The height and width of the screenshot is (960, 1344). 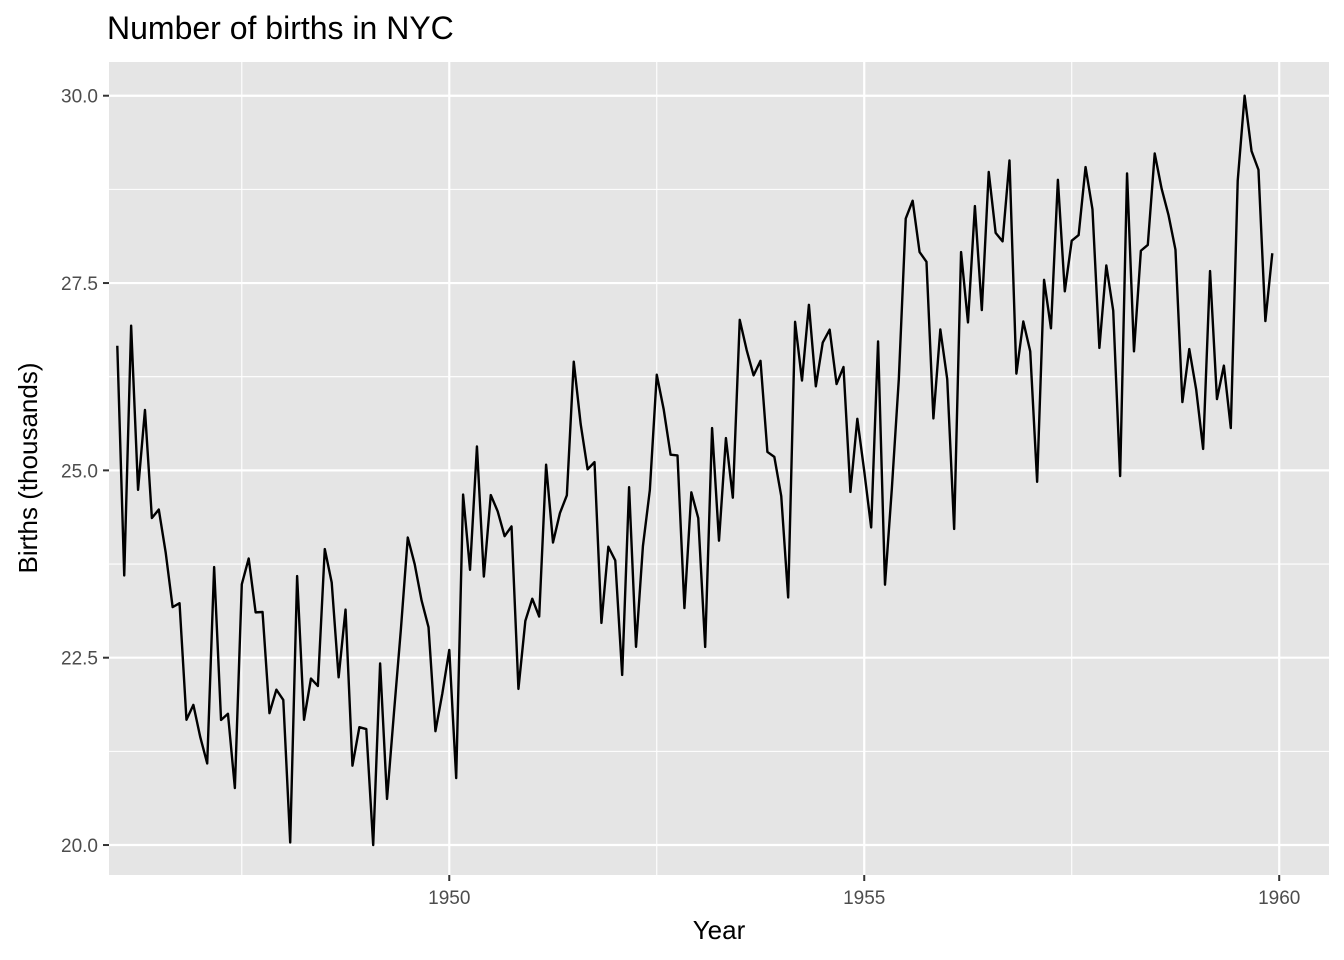 What do you see at coordinates (79, 97) in the screenshot?
I see `y-tick-label: 30.0` at bounding box center [79, 97].